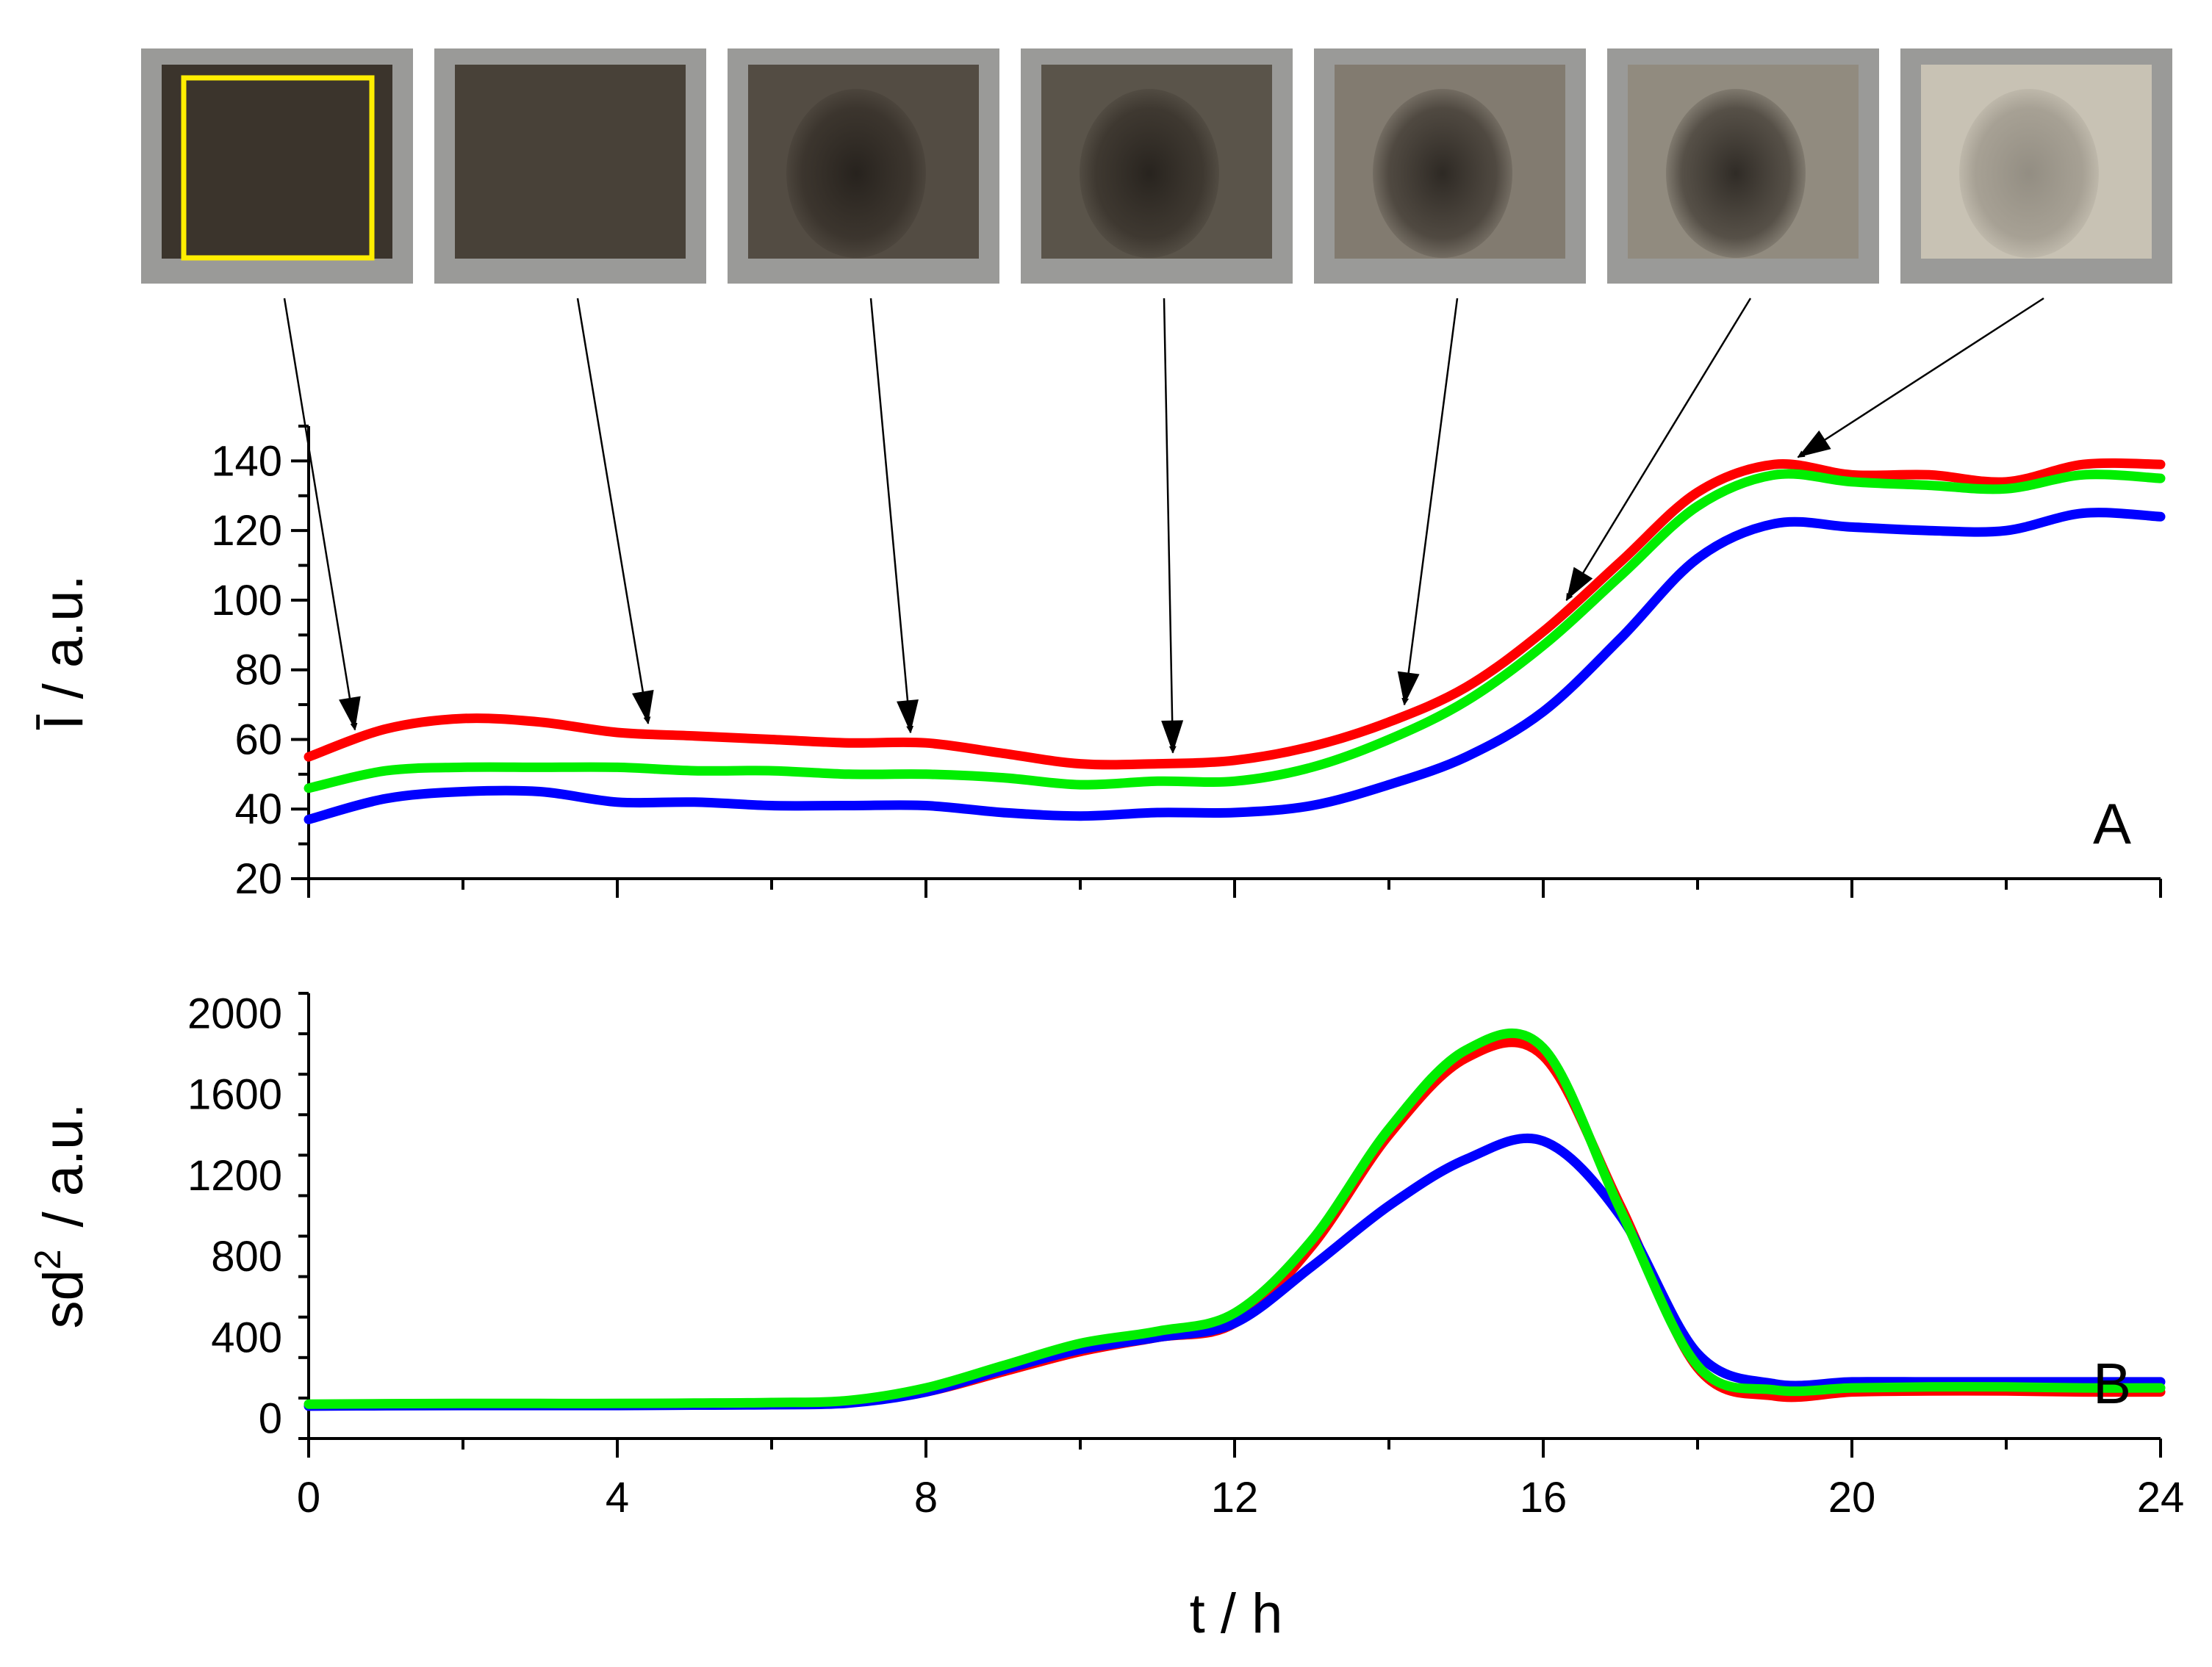  I want to click on panel-b-x-tick-label: 12, so click(1235, 1498).